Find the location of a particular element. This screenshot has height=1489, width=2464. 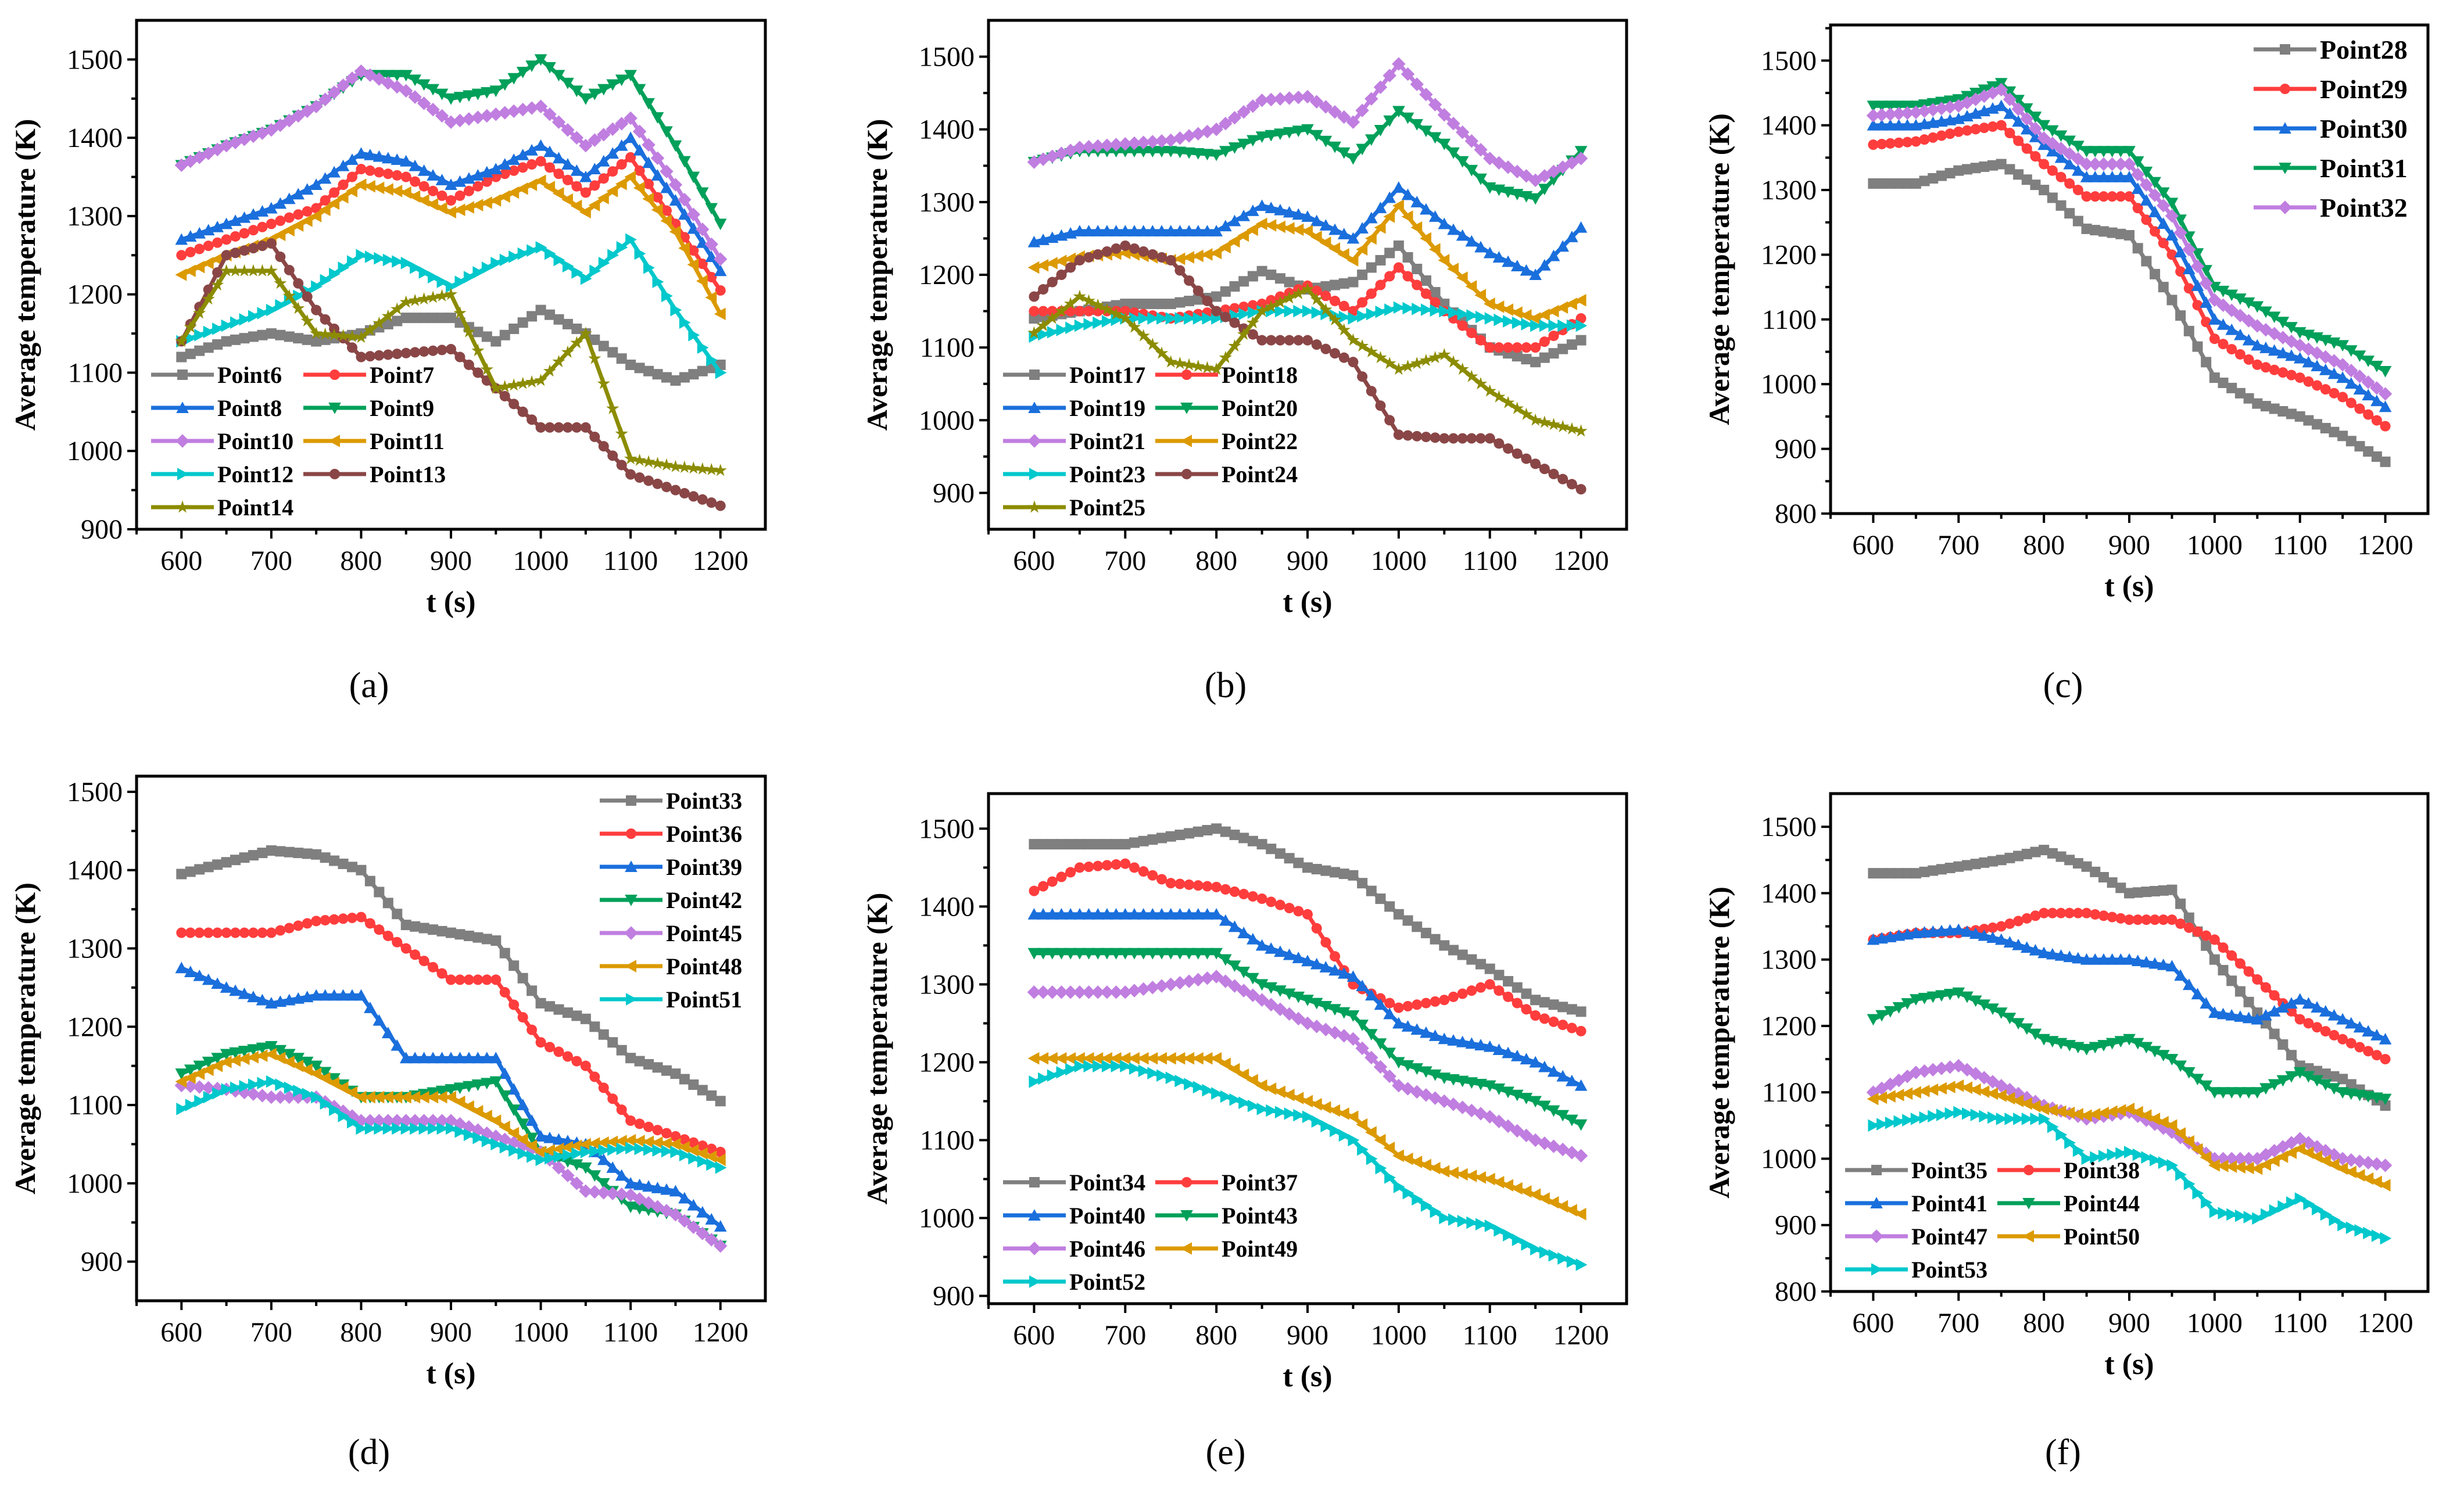

legend-item-Point48: Point48 is located at coordinates (671, 966).